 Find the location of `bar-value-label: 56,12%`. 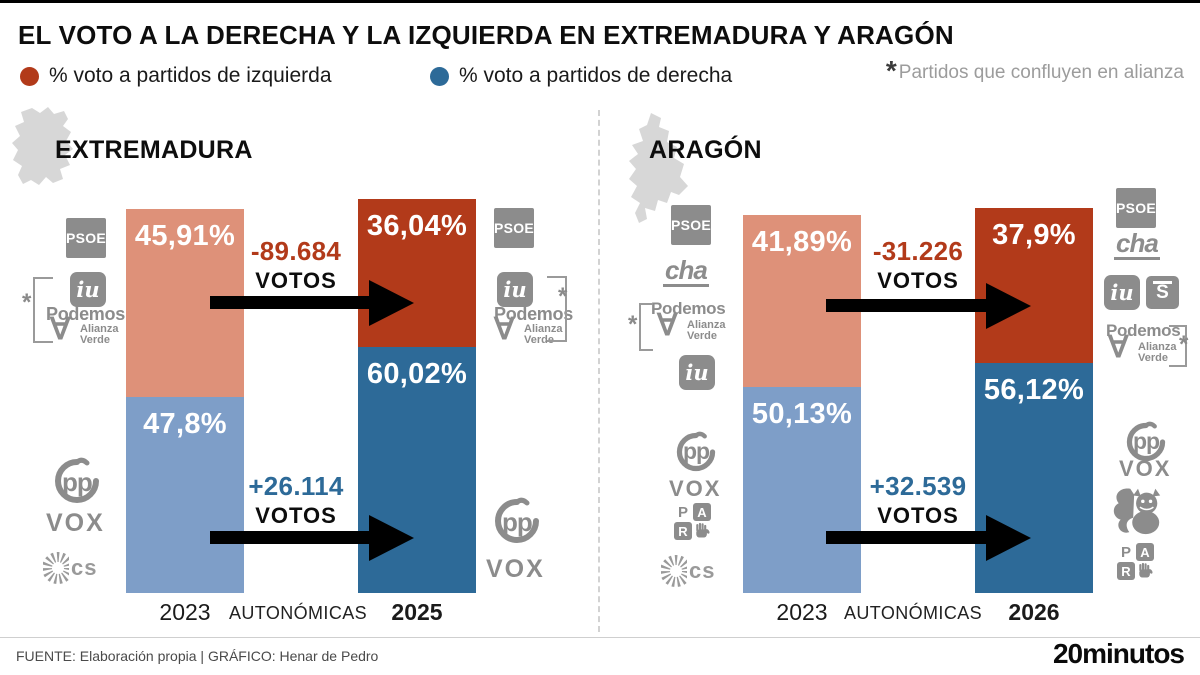

bar-value-label: 56,12% is located at coordinates (1034, 390).